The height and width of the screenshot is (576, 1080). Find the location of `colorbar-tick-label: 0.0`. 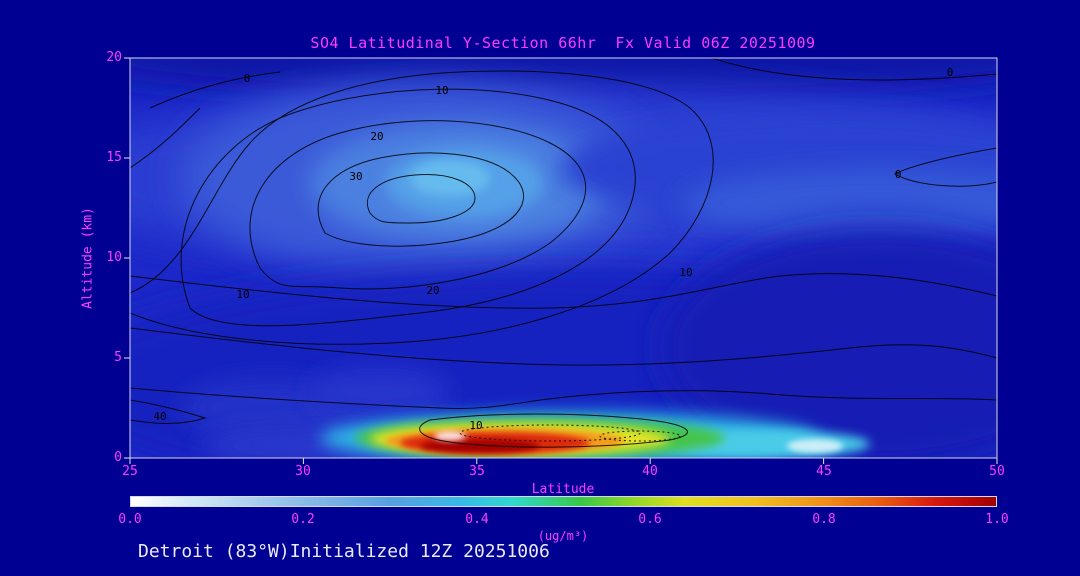

colorbar-tick-label: 0.0 is located at coordinates (130, 519).